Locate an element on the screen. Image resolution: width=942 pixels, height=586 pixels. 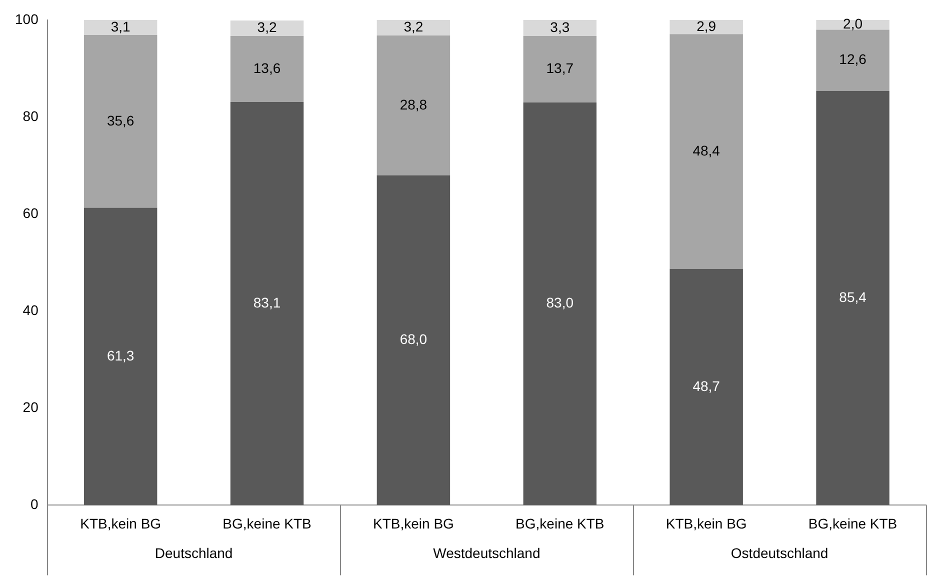
data-label: 35,6 is located at coordinates (120, 120).